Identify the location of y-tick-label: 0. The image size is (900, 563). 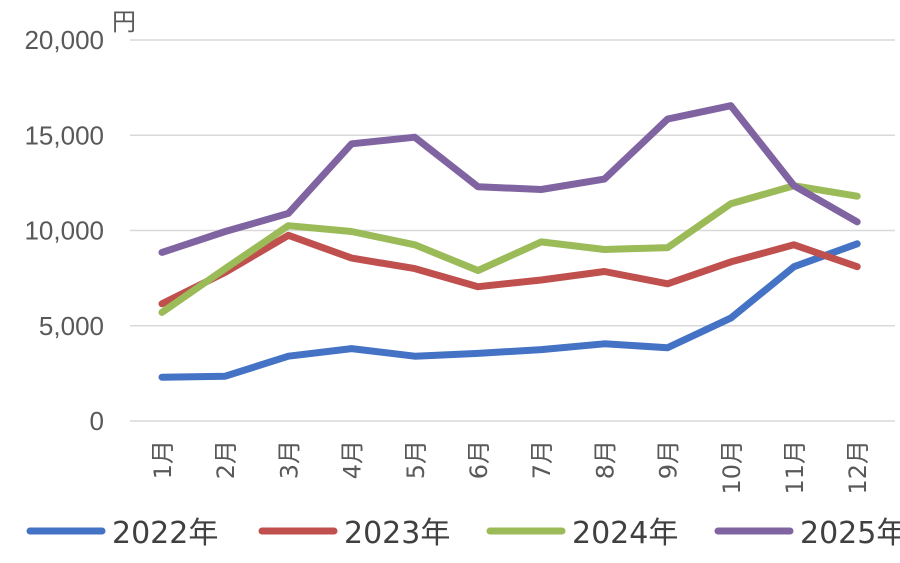
(97, 421).